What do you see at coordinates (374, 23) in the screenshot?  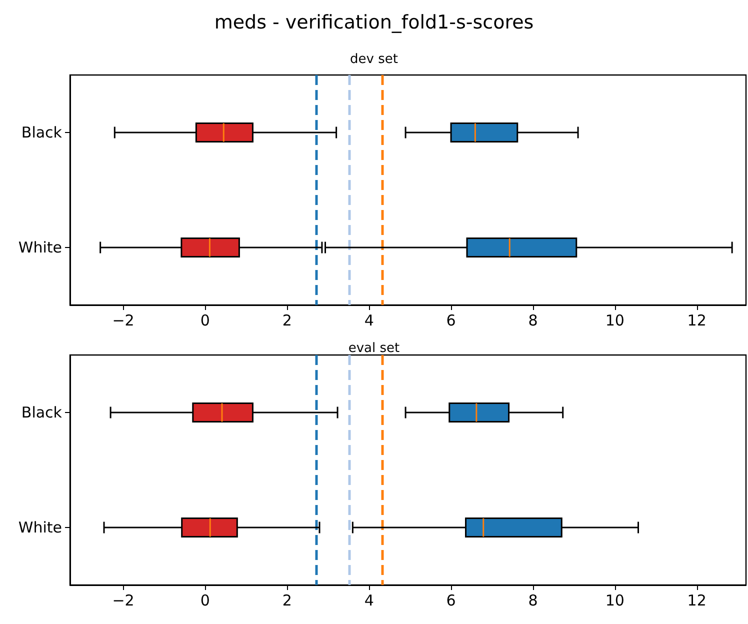 I see `chart-title: meds - verification_fold1-s-scores` at bounding box center [374, 23].